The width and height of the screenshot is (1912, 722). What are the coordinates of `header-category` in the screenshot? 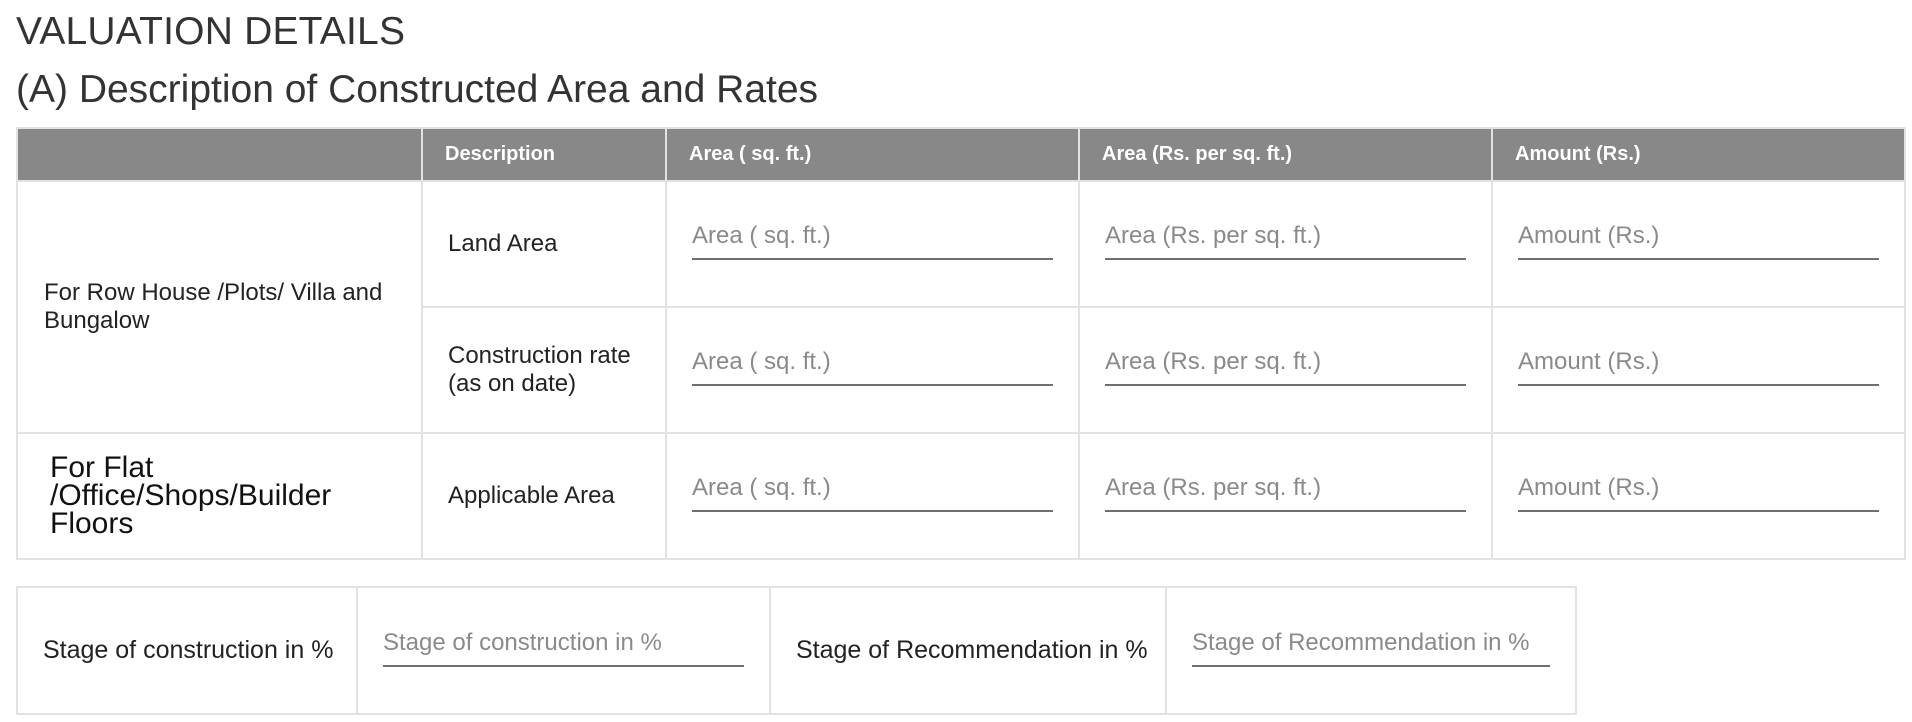 It's located at (219, 154).